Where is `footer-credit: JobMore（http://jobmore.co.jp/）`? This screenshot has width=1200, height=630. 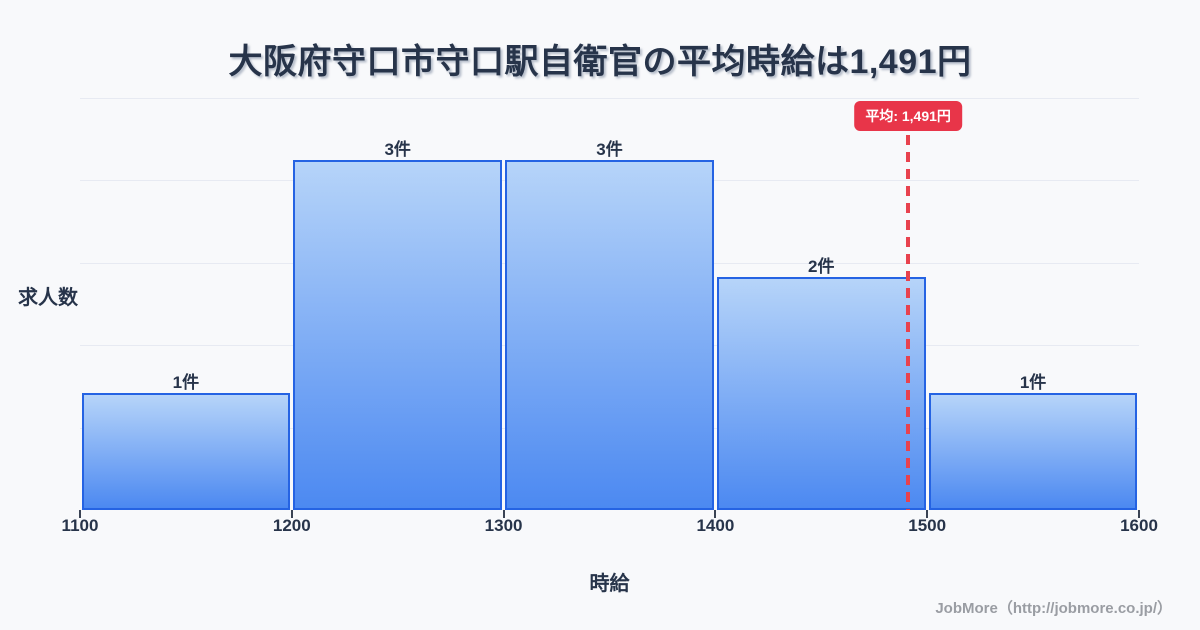
footer-credit: JobMore（http://jobmore.co.jp/） is located at coordinates (1053, 608).